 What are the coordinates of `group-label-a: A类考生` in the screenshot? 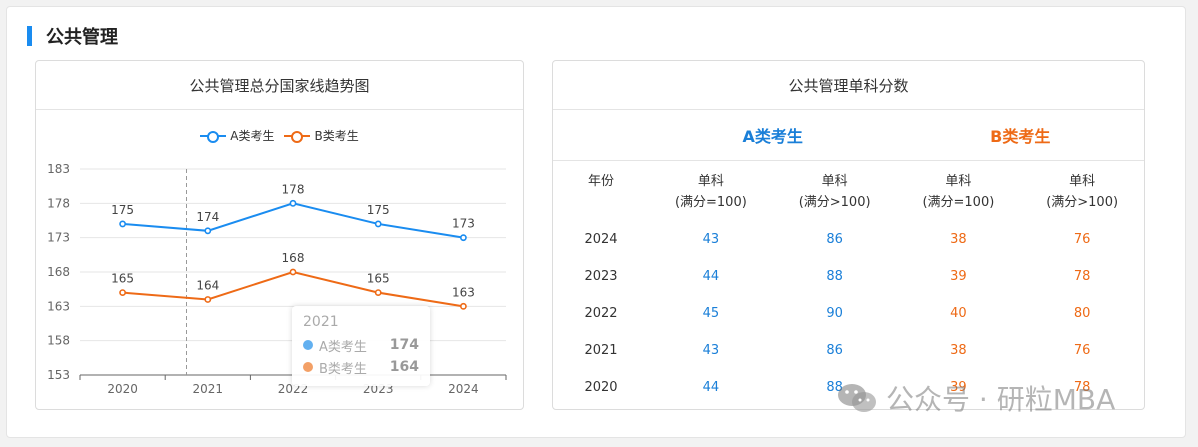 It's located at (772, 136).